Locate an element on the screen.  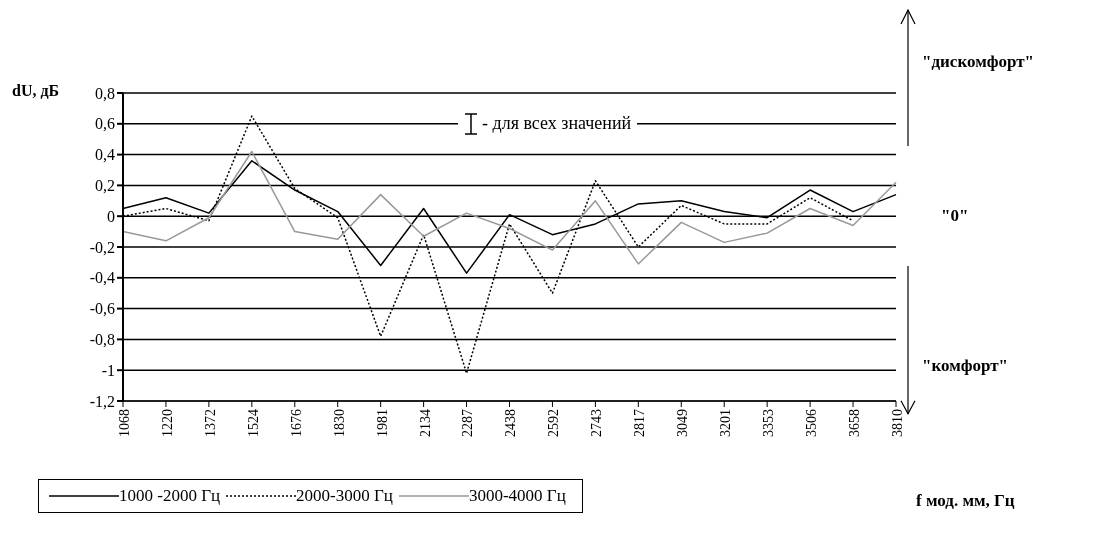
x-tick-label: 3049 is located at coordinates (683, 423).